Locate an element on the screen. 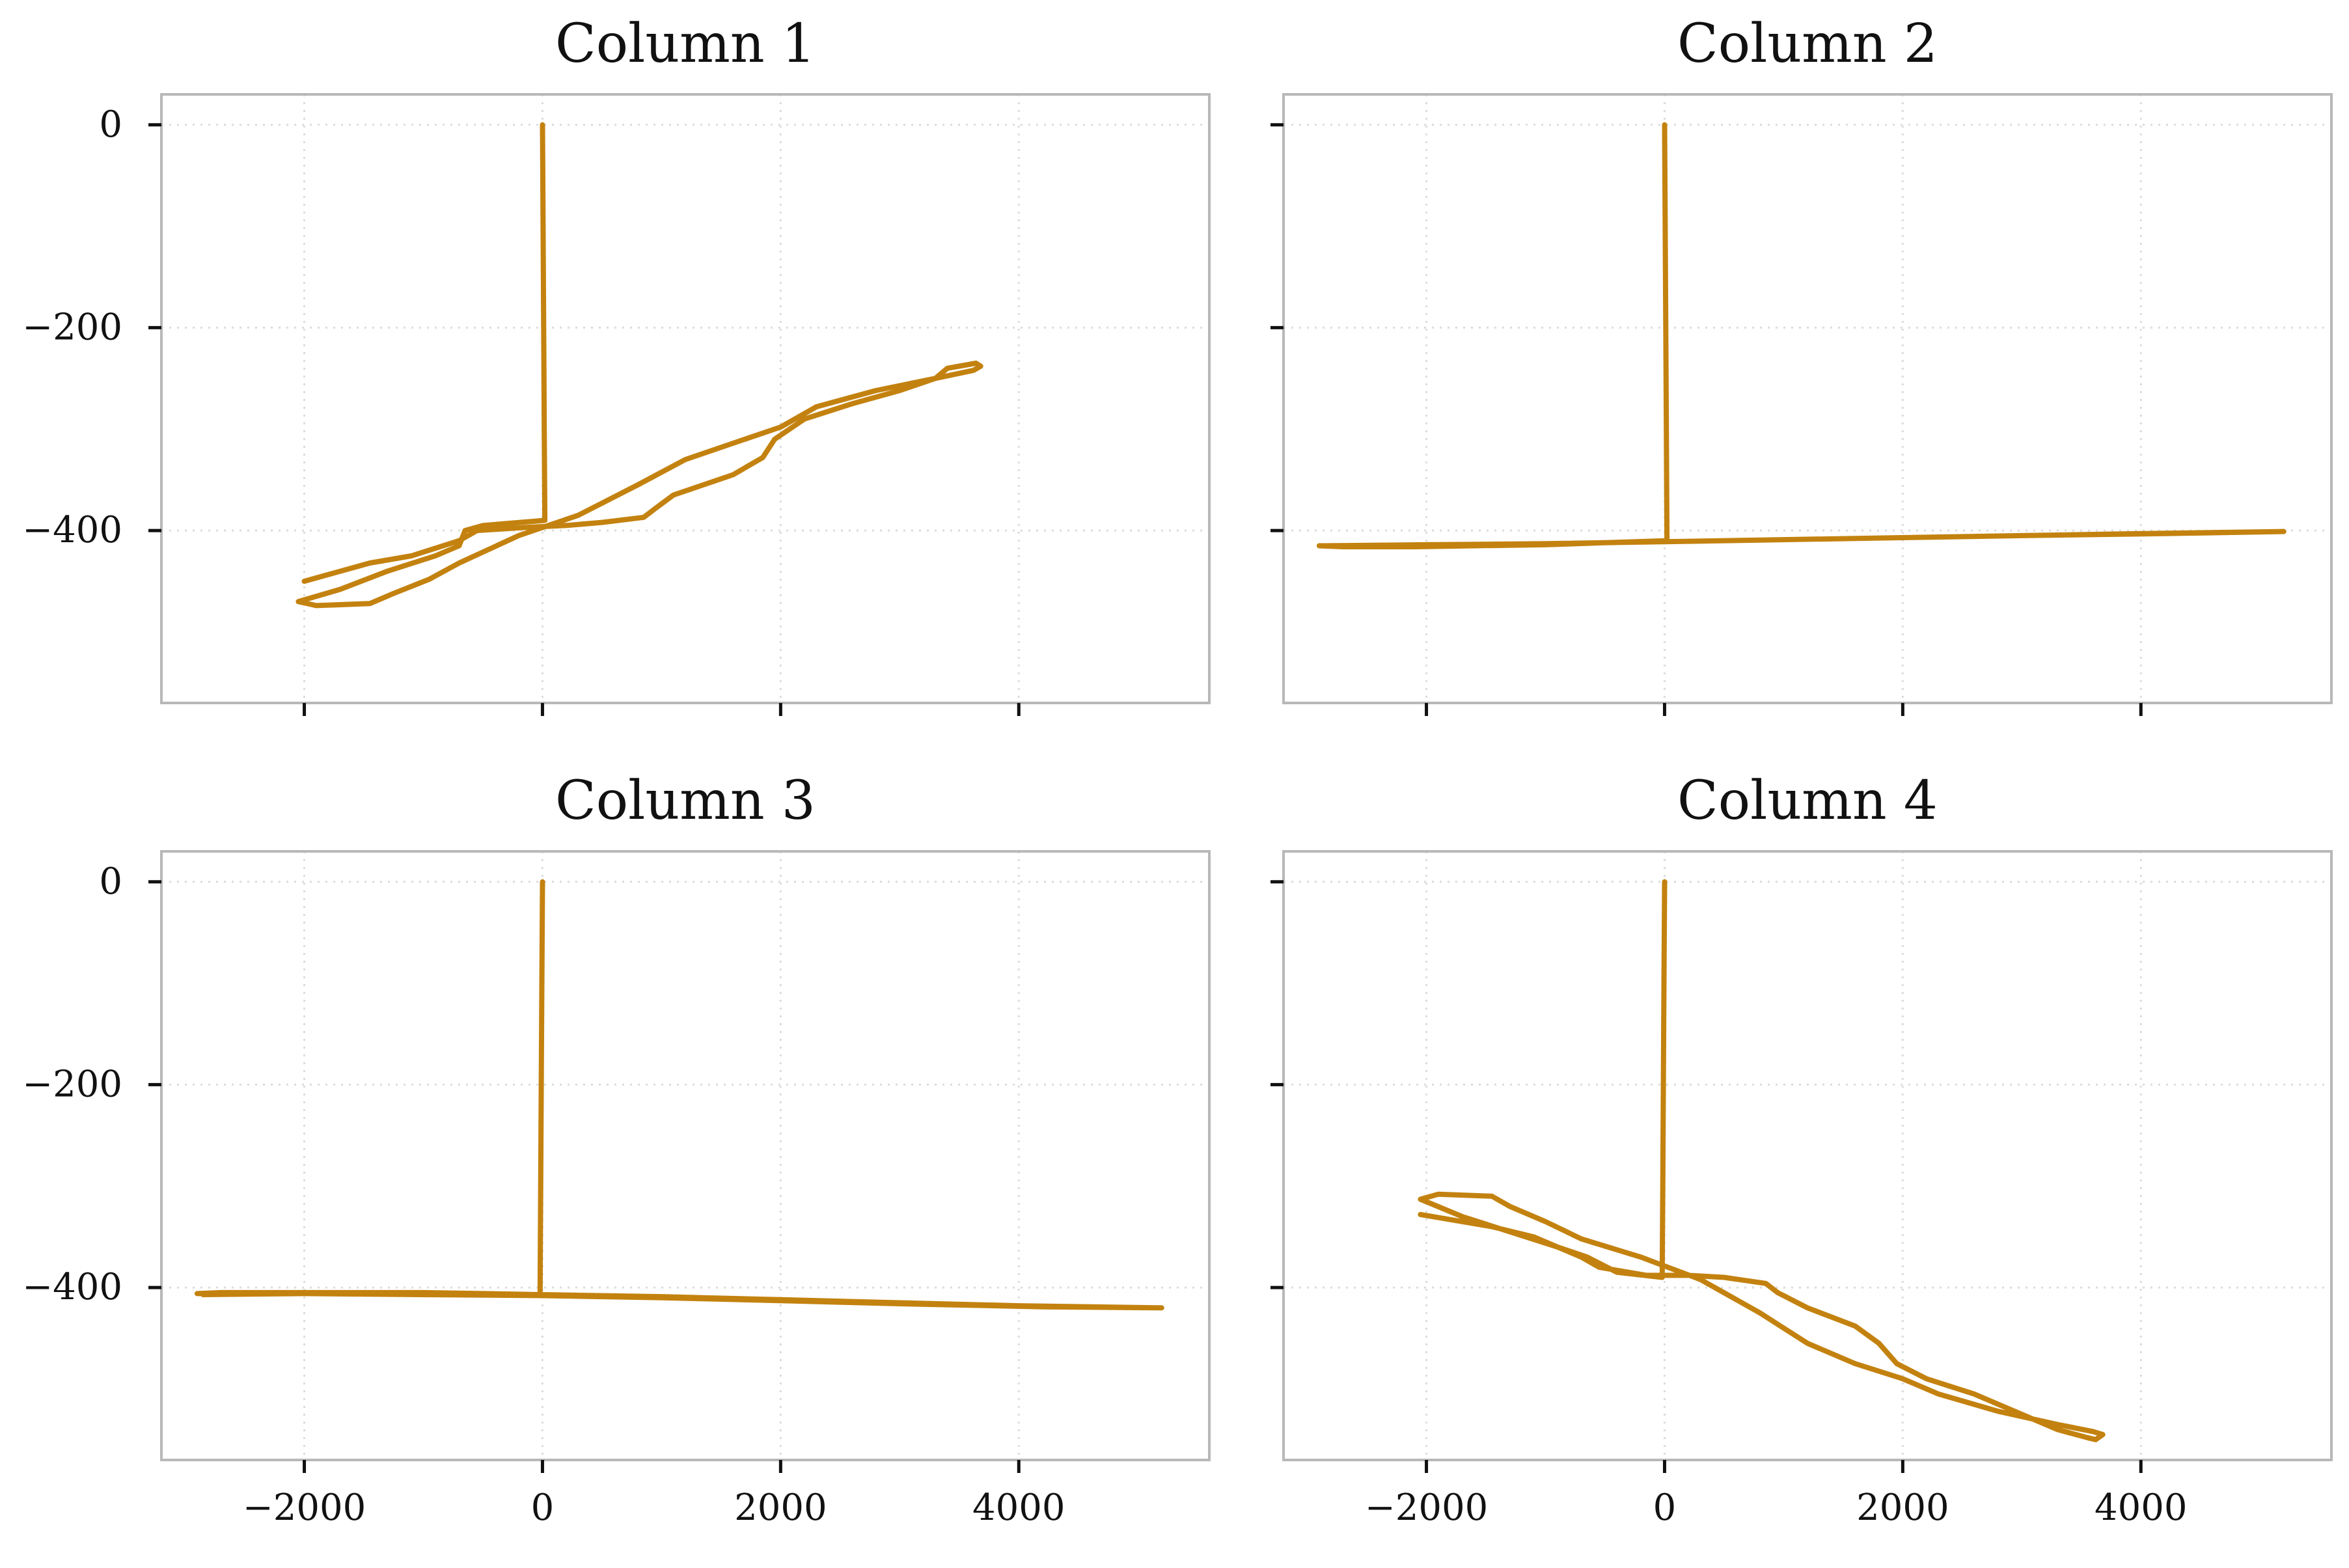 The width and height of the screenshot is (2349, 1568). panel-title: Column 3 is located at coordinates (685, 801).